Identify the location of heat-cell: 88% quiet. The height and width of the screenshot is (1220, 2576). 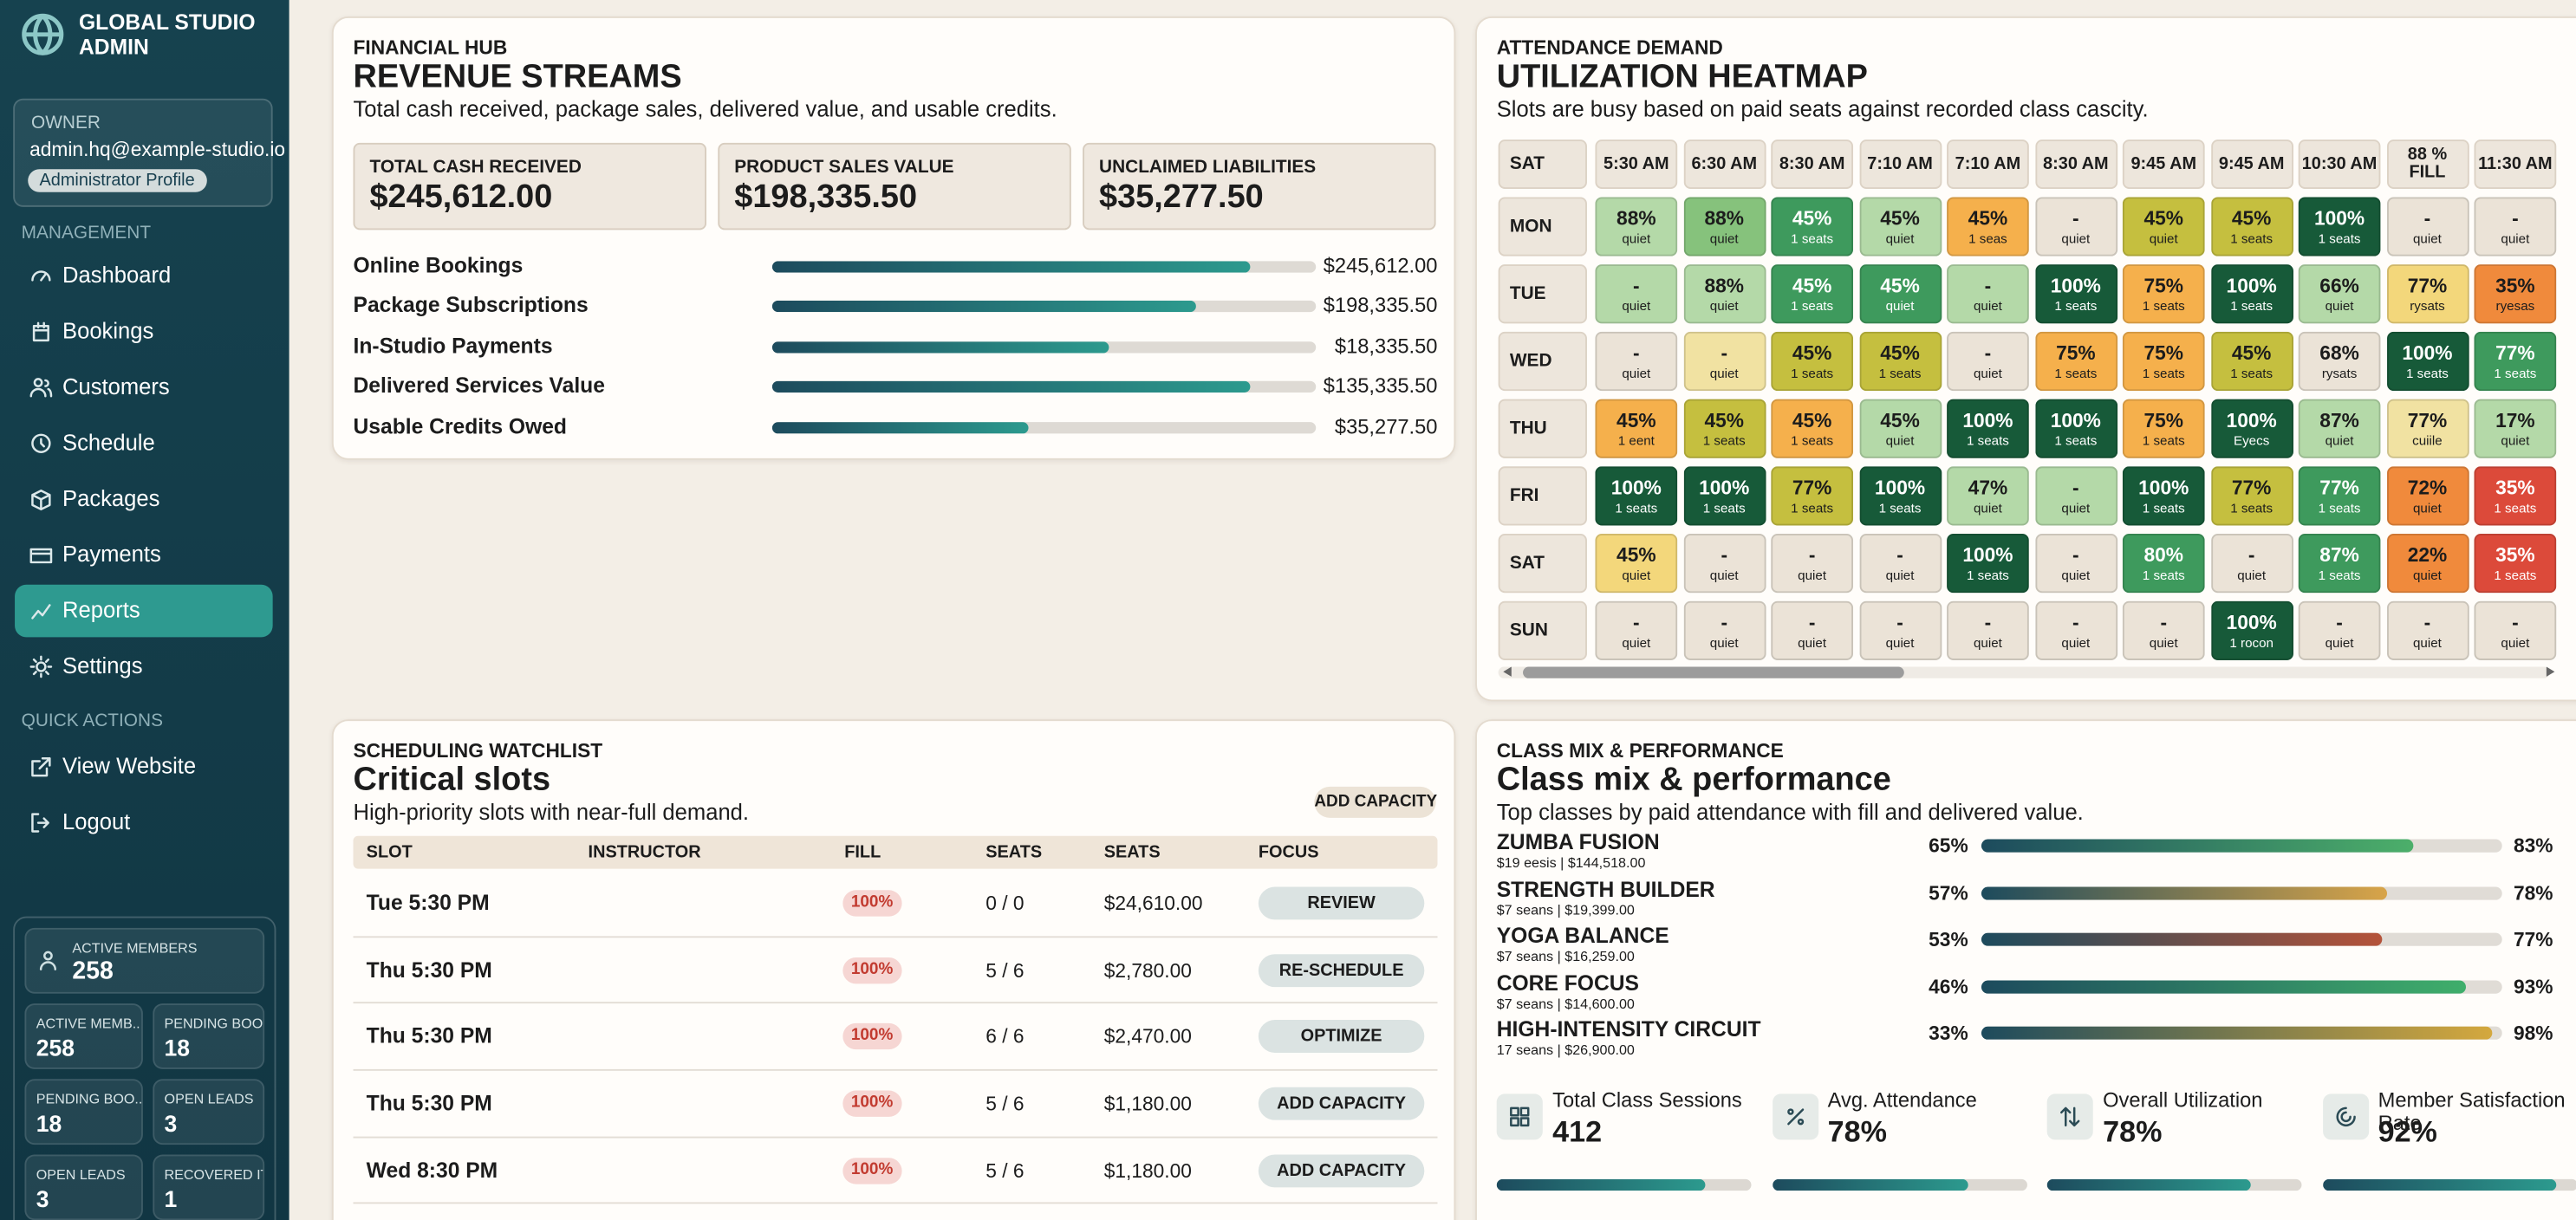
(1724, 294).